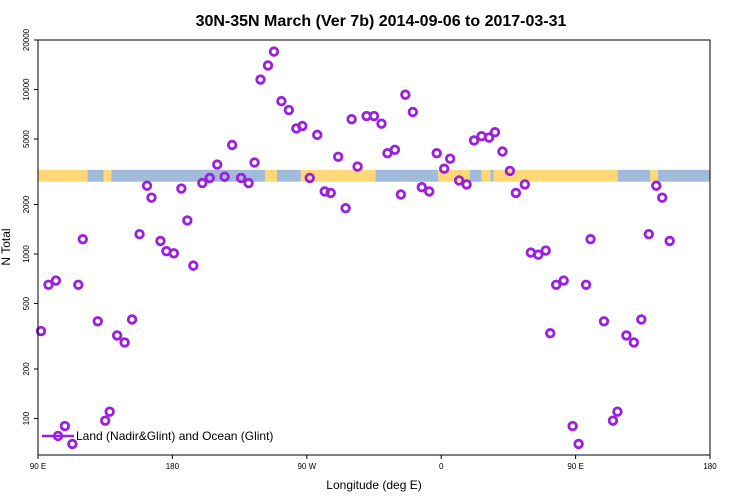 The height and width of the screenshot is (500, 750). Describe the element at coordinates (441, 466) in the screenshot. I see `x-tick-label: 0` at that location.